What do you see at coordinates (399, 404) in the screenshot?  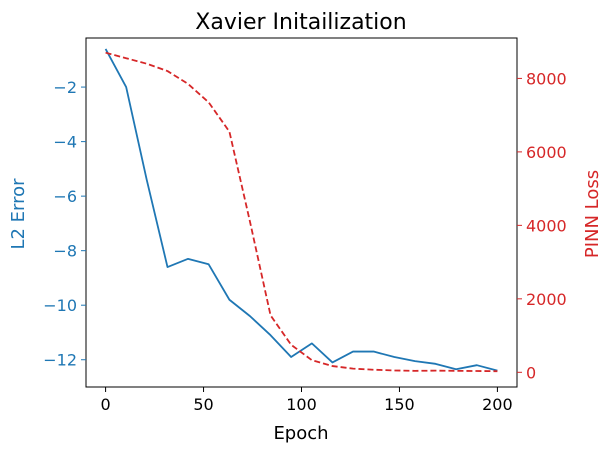 I see `x-tick-label: 150` at bounding box center [399, 404].